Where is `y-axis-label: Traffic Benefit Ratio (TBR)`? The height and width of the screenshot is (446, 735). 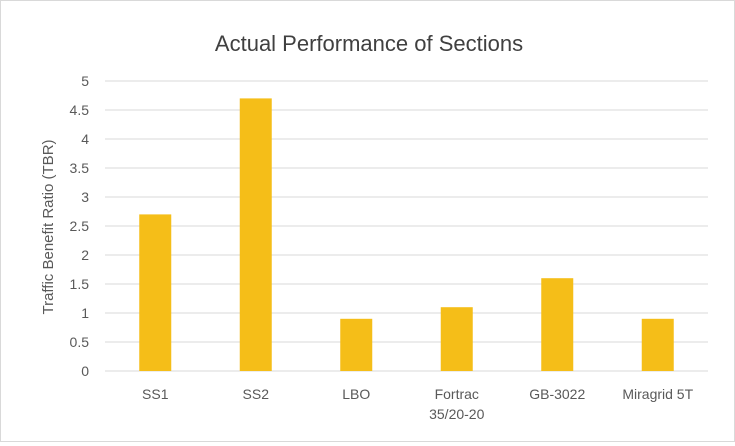 y-axis-label: Traffic Benefit Ratio (TBR) is located at coordinates (48, 226).